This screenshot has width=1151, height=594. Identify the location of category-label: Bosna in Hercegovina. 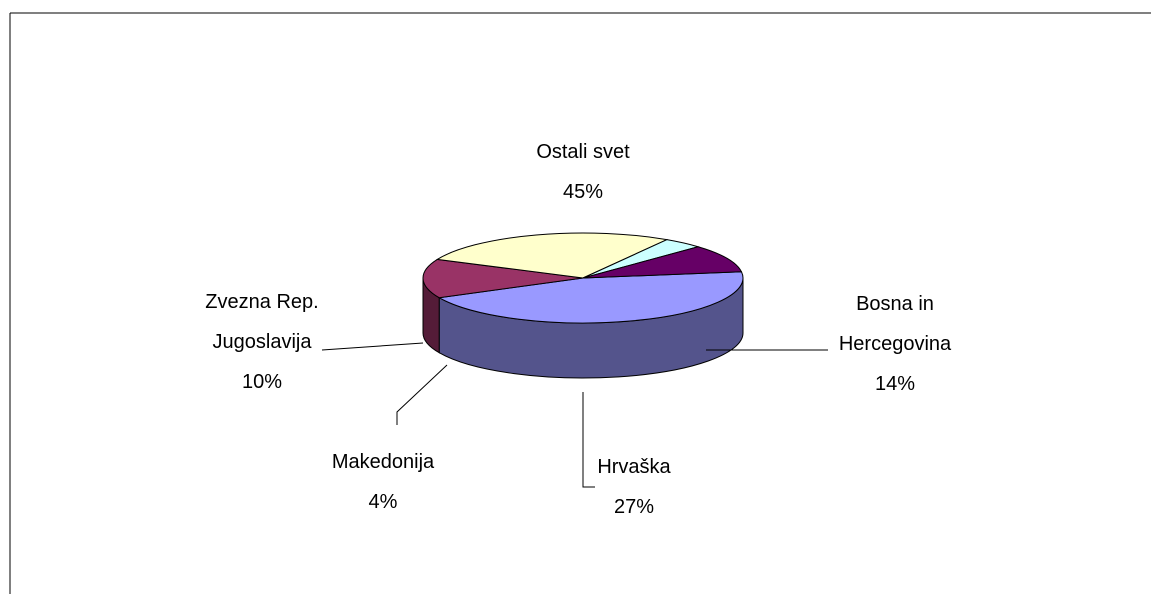
(895, 324).